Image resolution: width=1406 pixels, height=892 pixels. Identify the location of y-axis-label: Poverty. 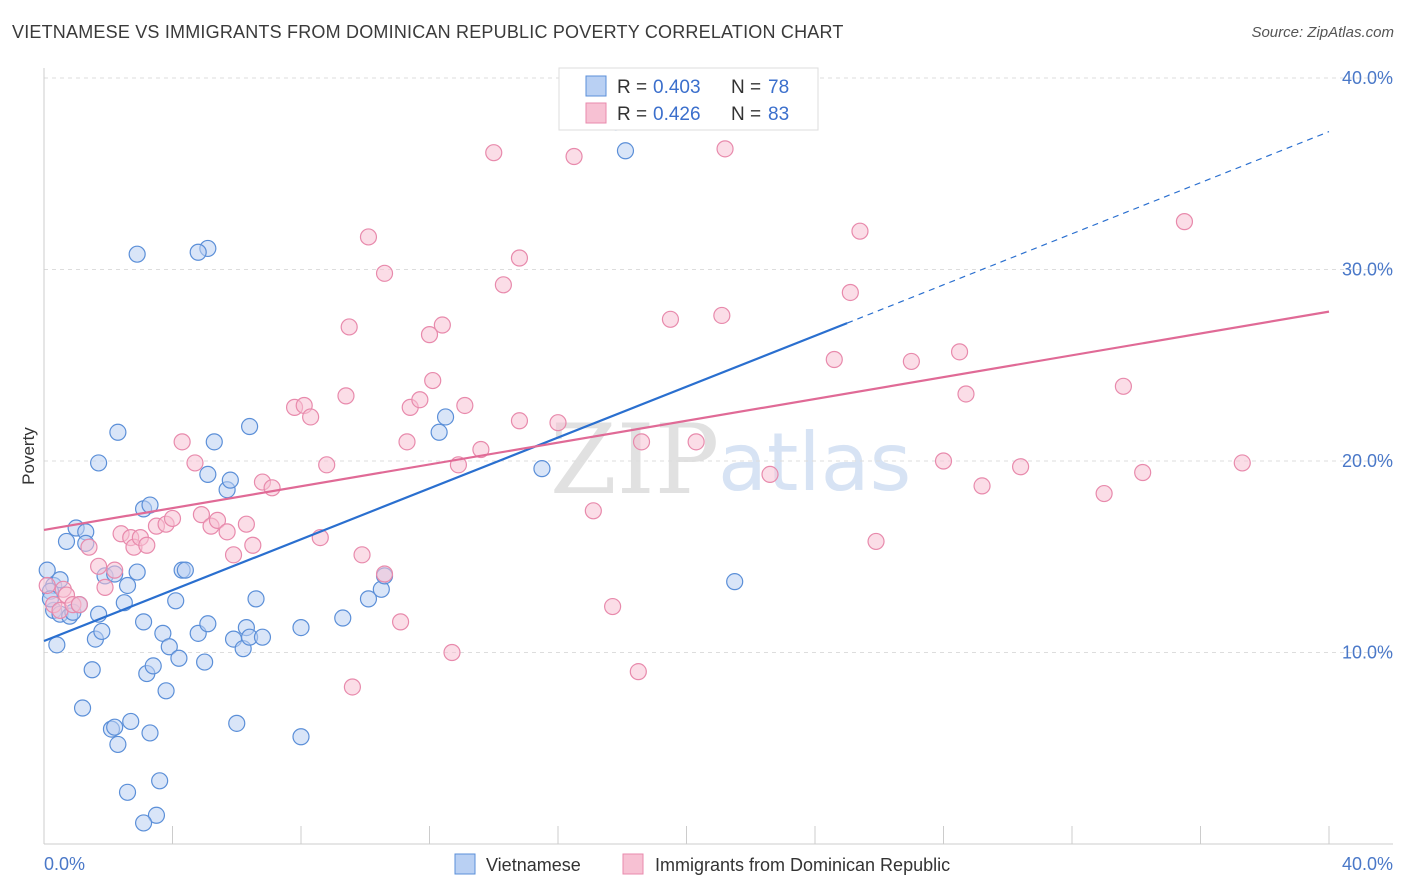
(28, 456).